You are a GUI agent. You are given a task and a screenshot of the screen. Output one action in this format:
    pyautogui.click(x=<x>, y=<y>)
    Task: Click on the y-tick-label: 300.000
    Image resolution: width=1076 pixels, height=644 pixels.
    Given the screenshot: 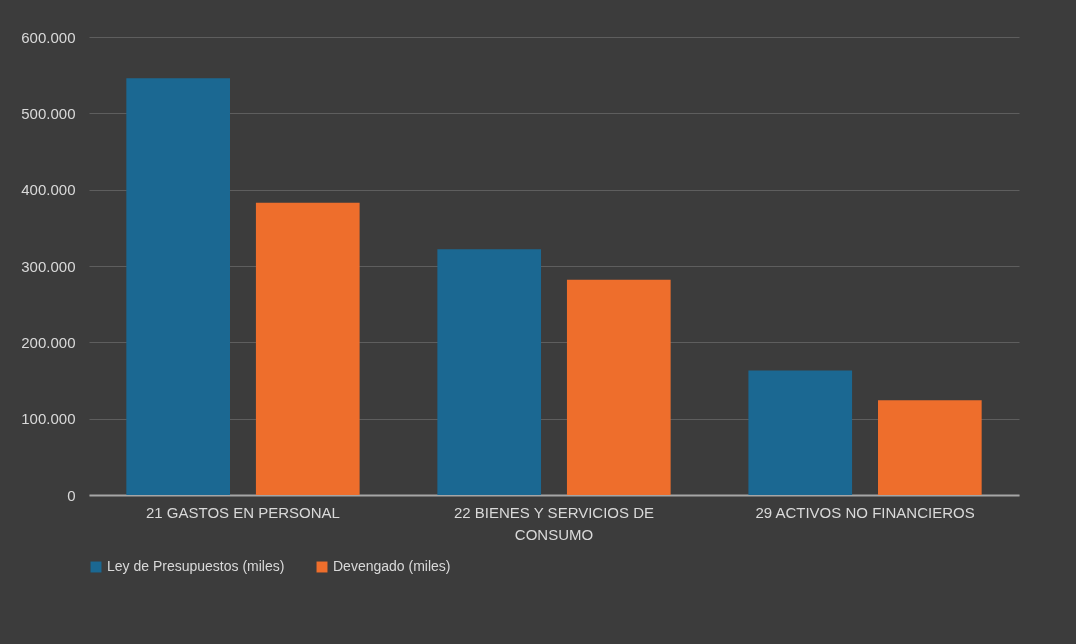 What is the action you would take?
    pyautogui.click(x=48, y=266)
    